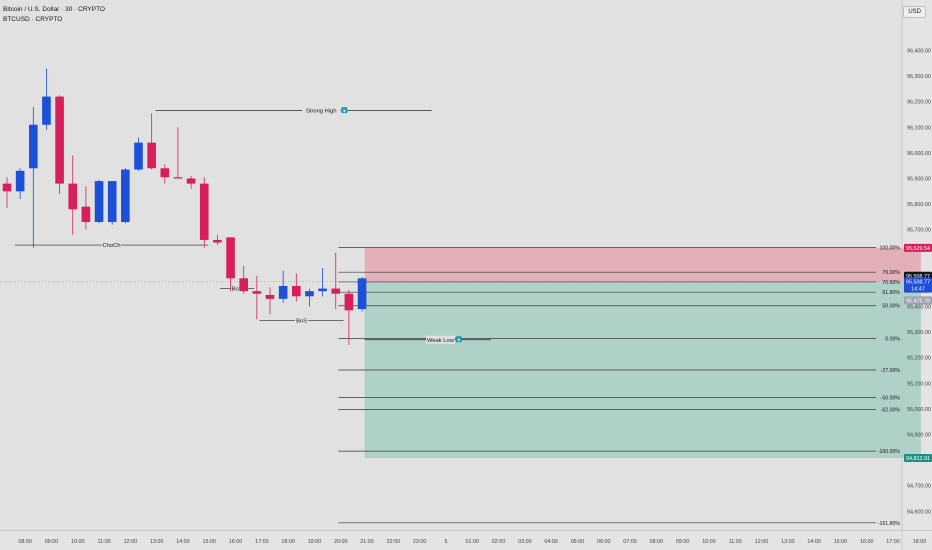 Image resolution: width=932 pixels, height=550 pixels. What do you see at coordinates (525, 542) in the screenshot?
I see `time-axis-tick: 03:00` at bounding box center [525, 542].